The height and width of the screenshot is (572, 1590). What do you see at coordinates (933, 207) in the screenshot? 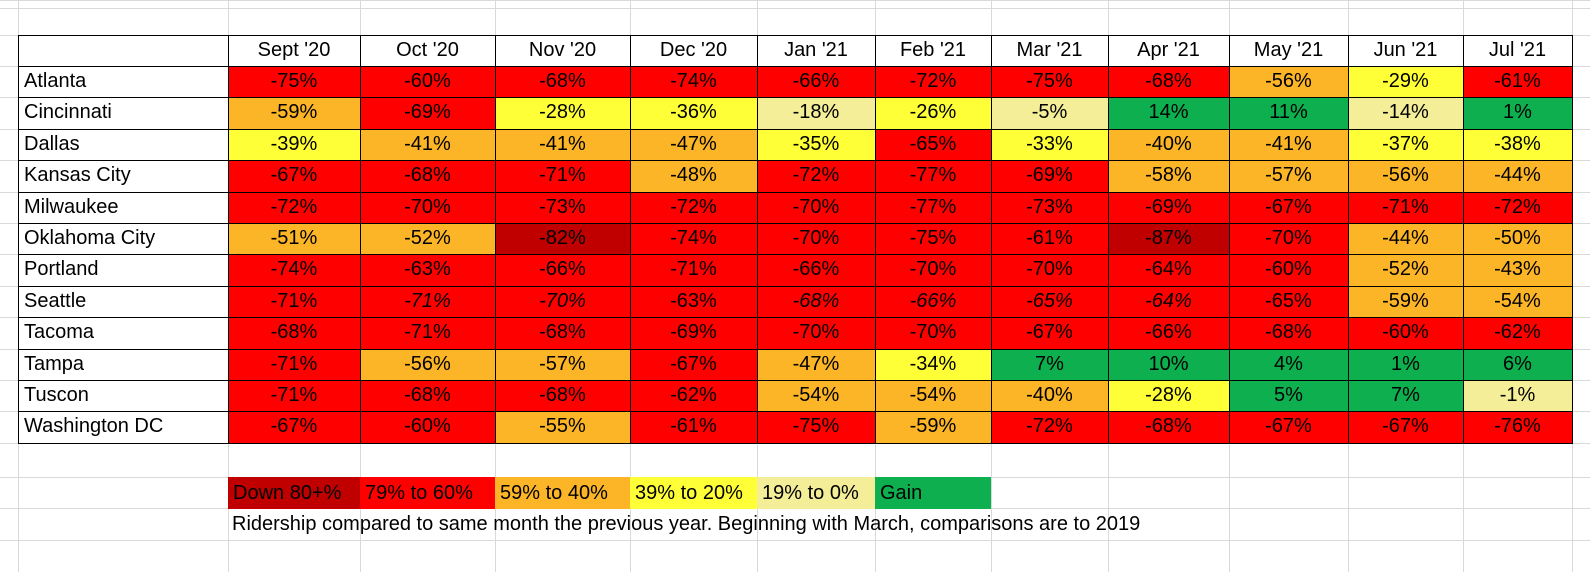
I see `data-cell: -77%` at bounding box center [933, 207].